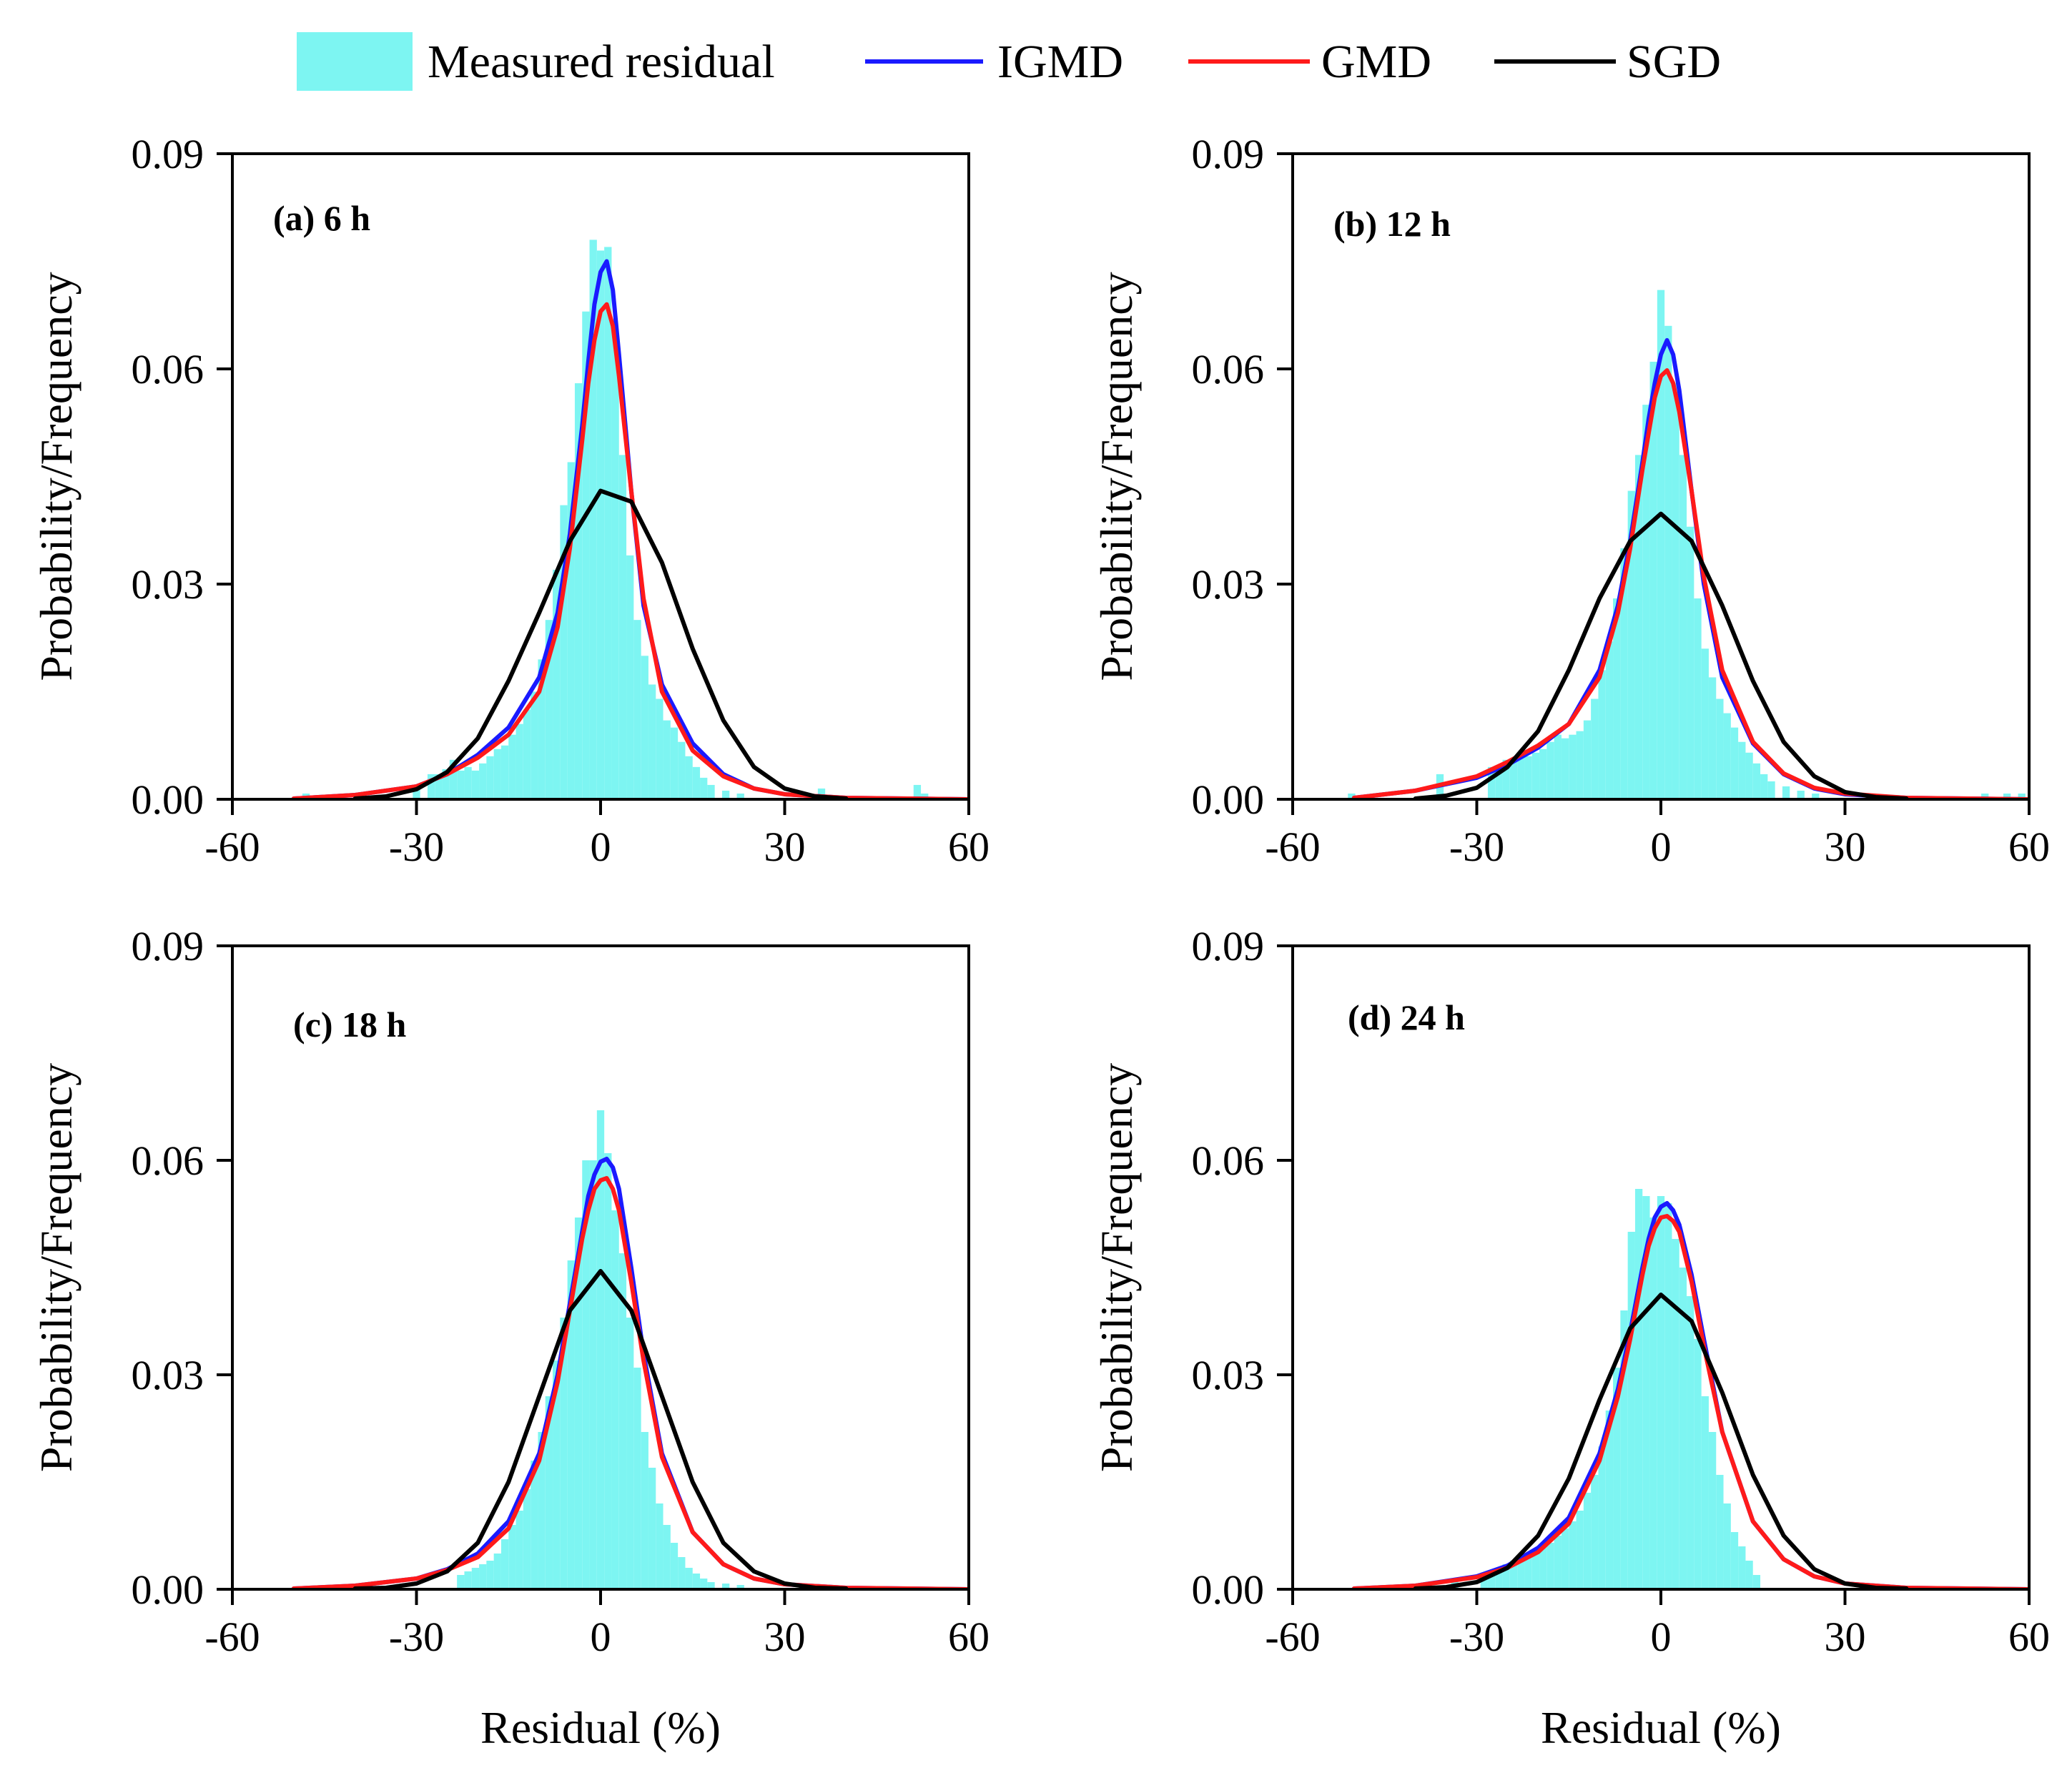 This screenshot has height=1778, width=2072. I want to click on y-tick-label: 0.00, so click(168, 799).